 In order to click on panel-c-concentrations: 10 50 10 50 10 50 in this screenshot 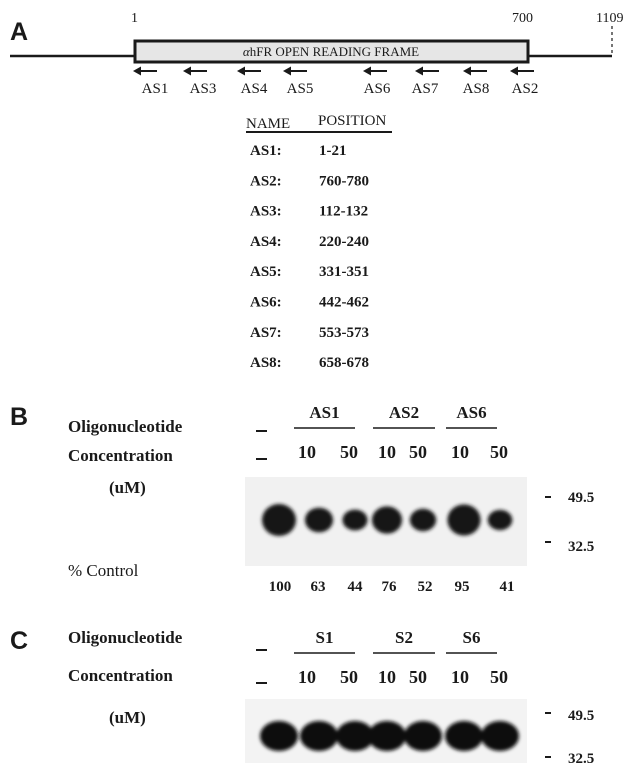, I will do `click(403, 677)`.